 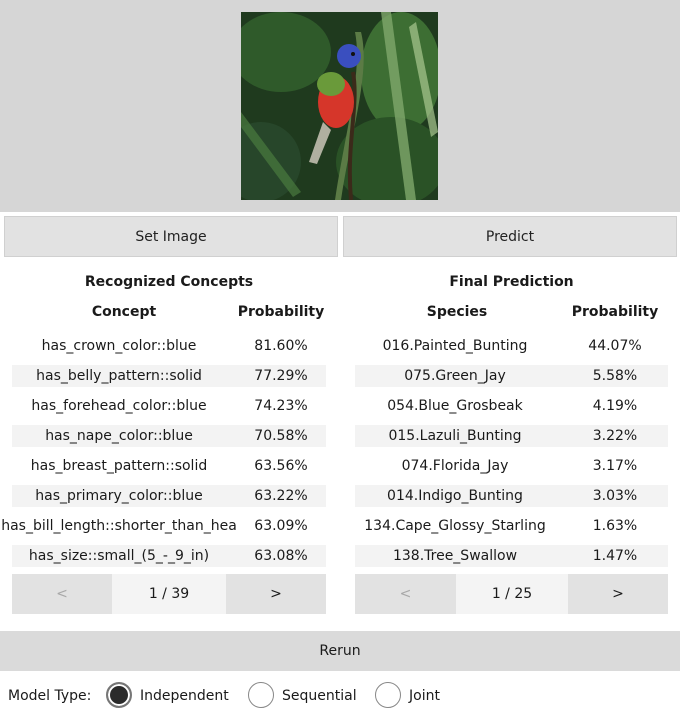 What do you see at coordinates (455, 346) in the screenshot?
I see `prediction-name-cell: 016.Painted_Bunting` at bounding box center [455, 346].